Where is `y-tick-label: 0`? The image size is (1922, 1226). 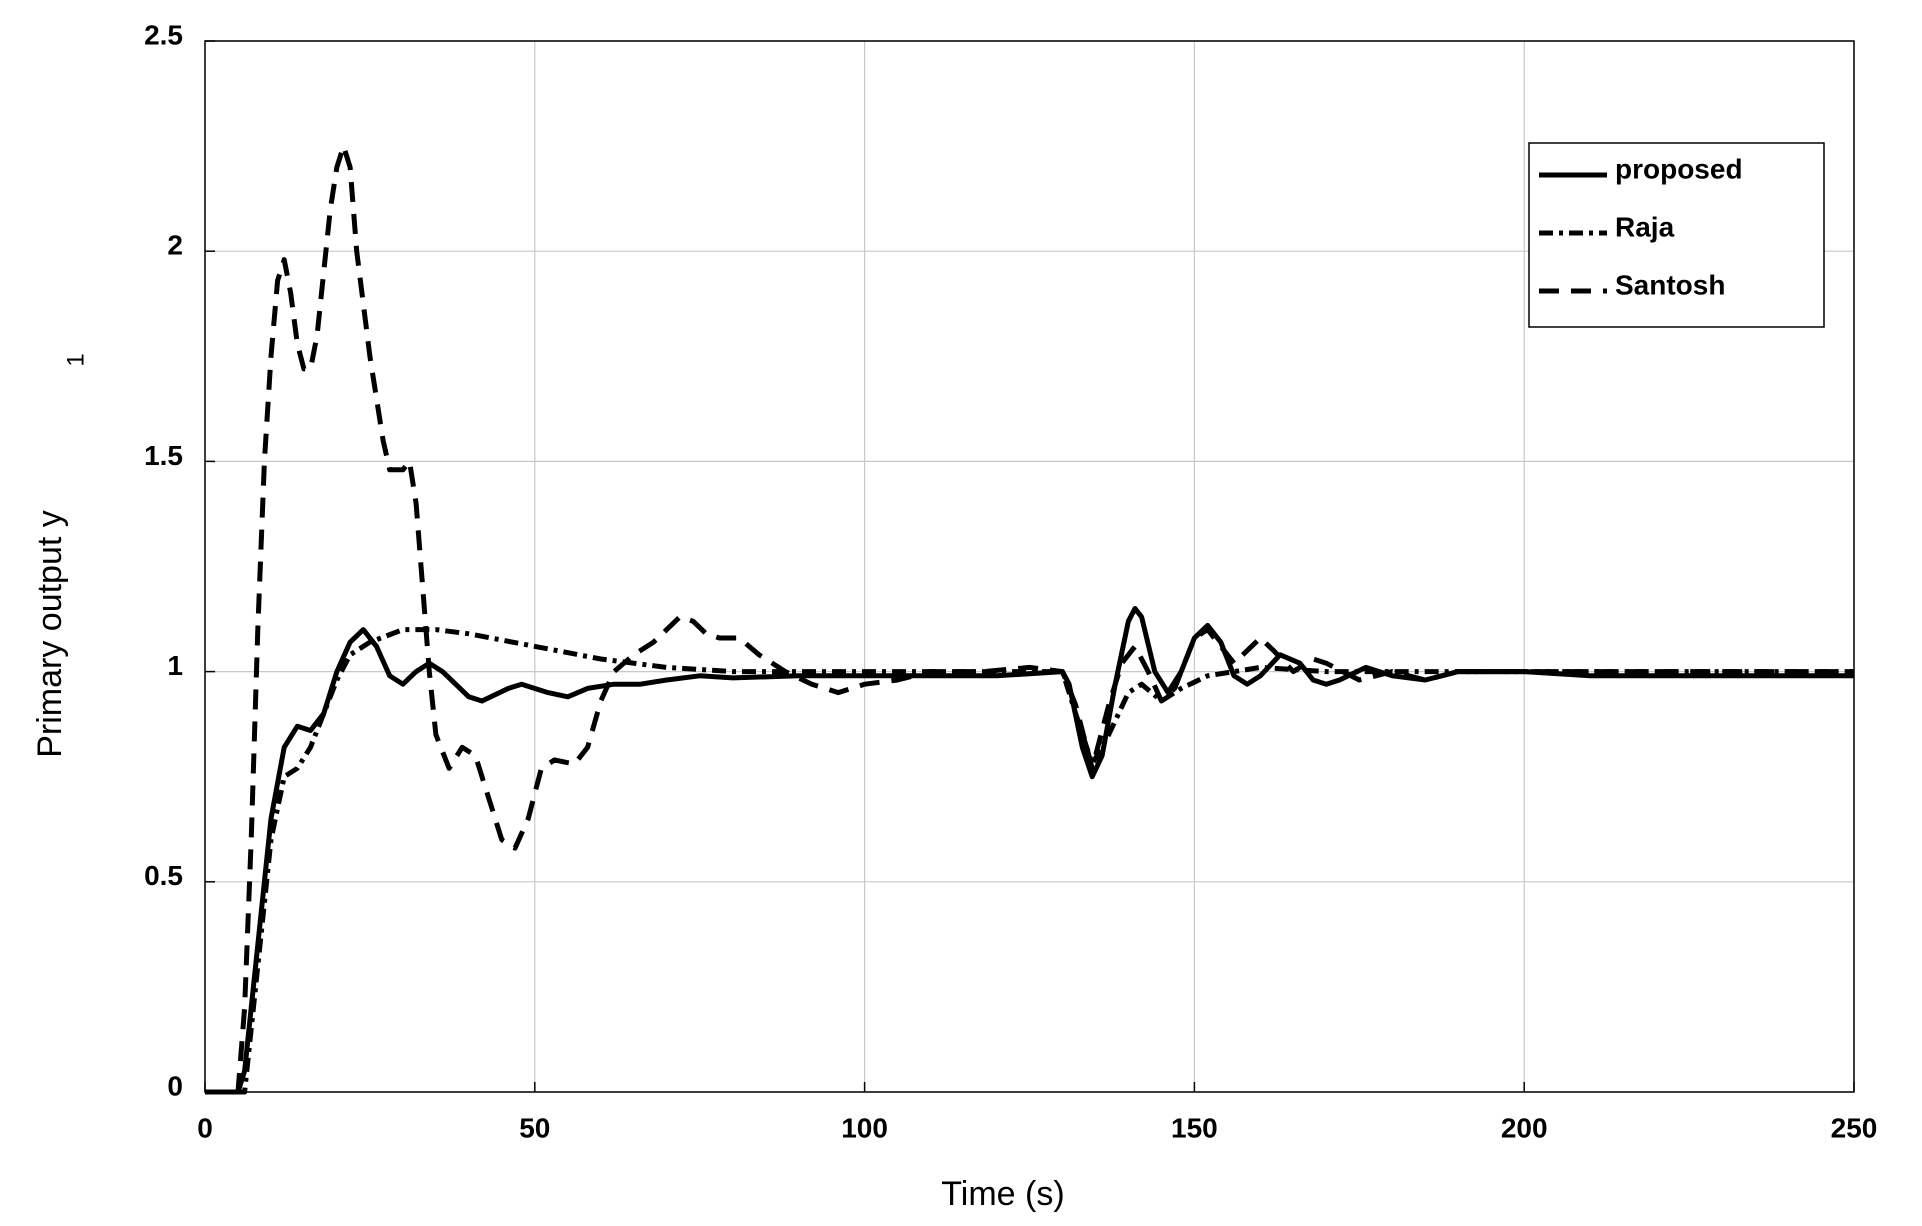
y-tick-label: 0 is located at coordinates (175, 1085).